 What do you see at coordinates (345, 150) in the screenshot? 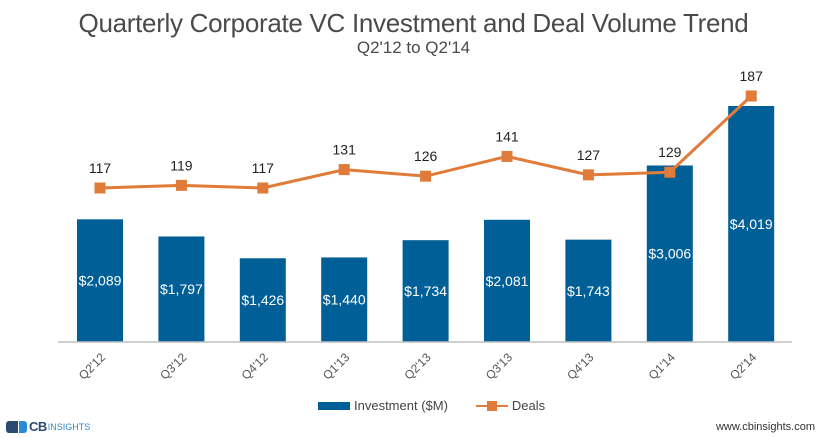
I see `deal-label-3: 131` at bounding box center [345, 150].